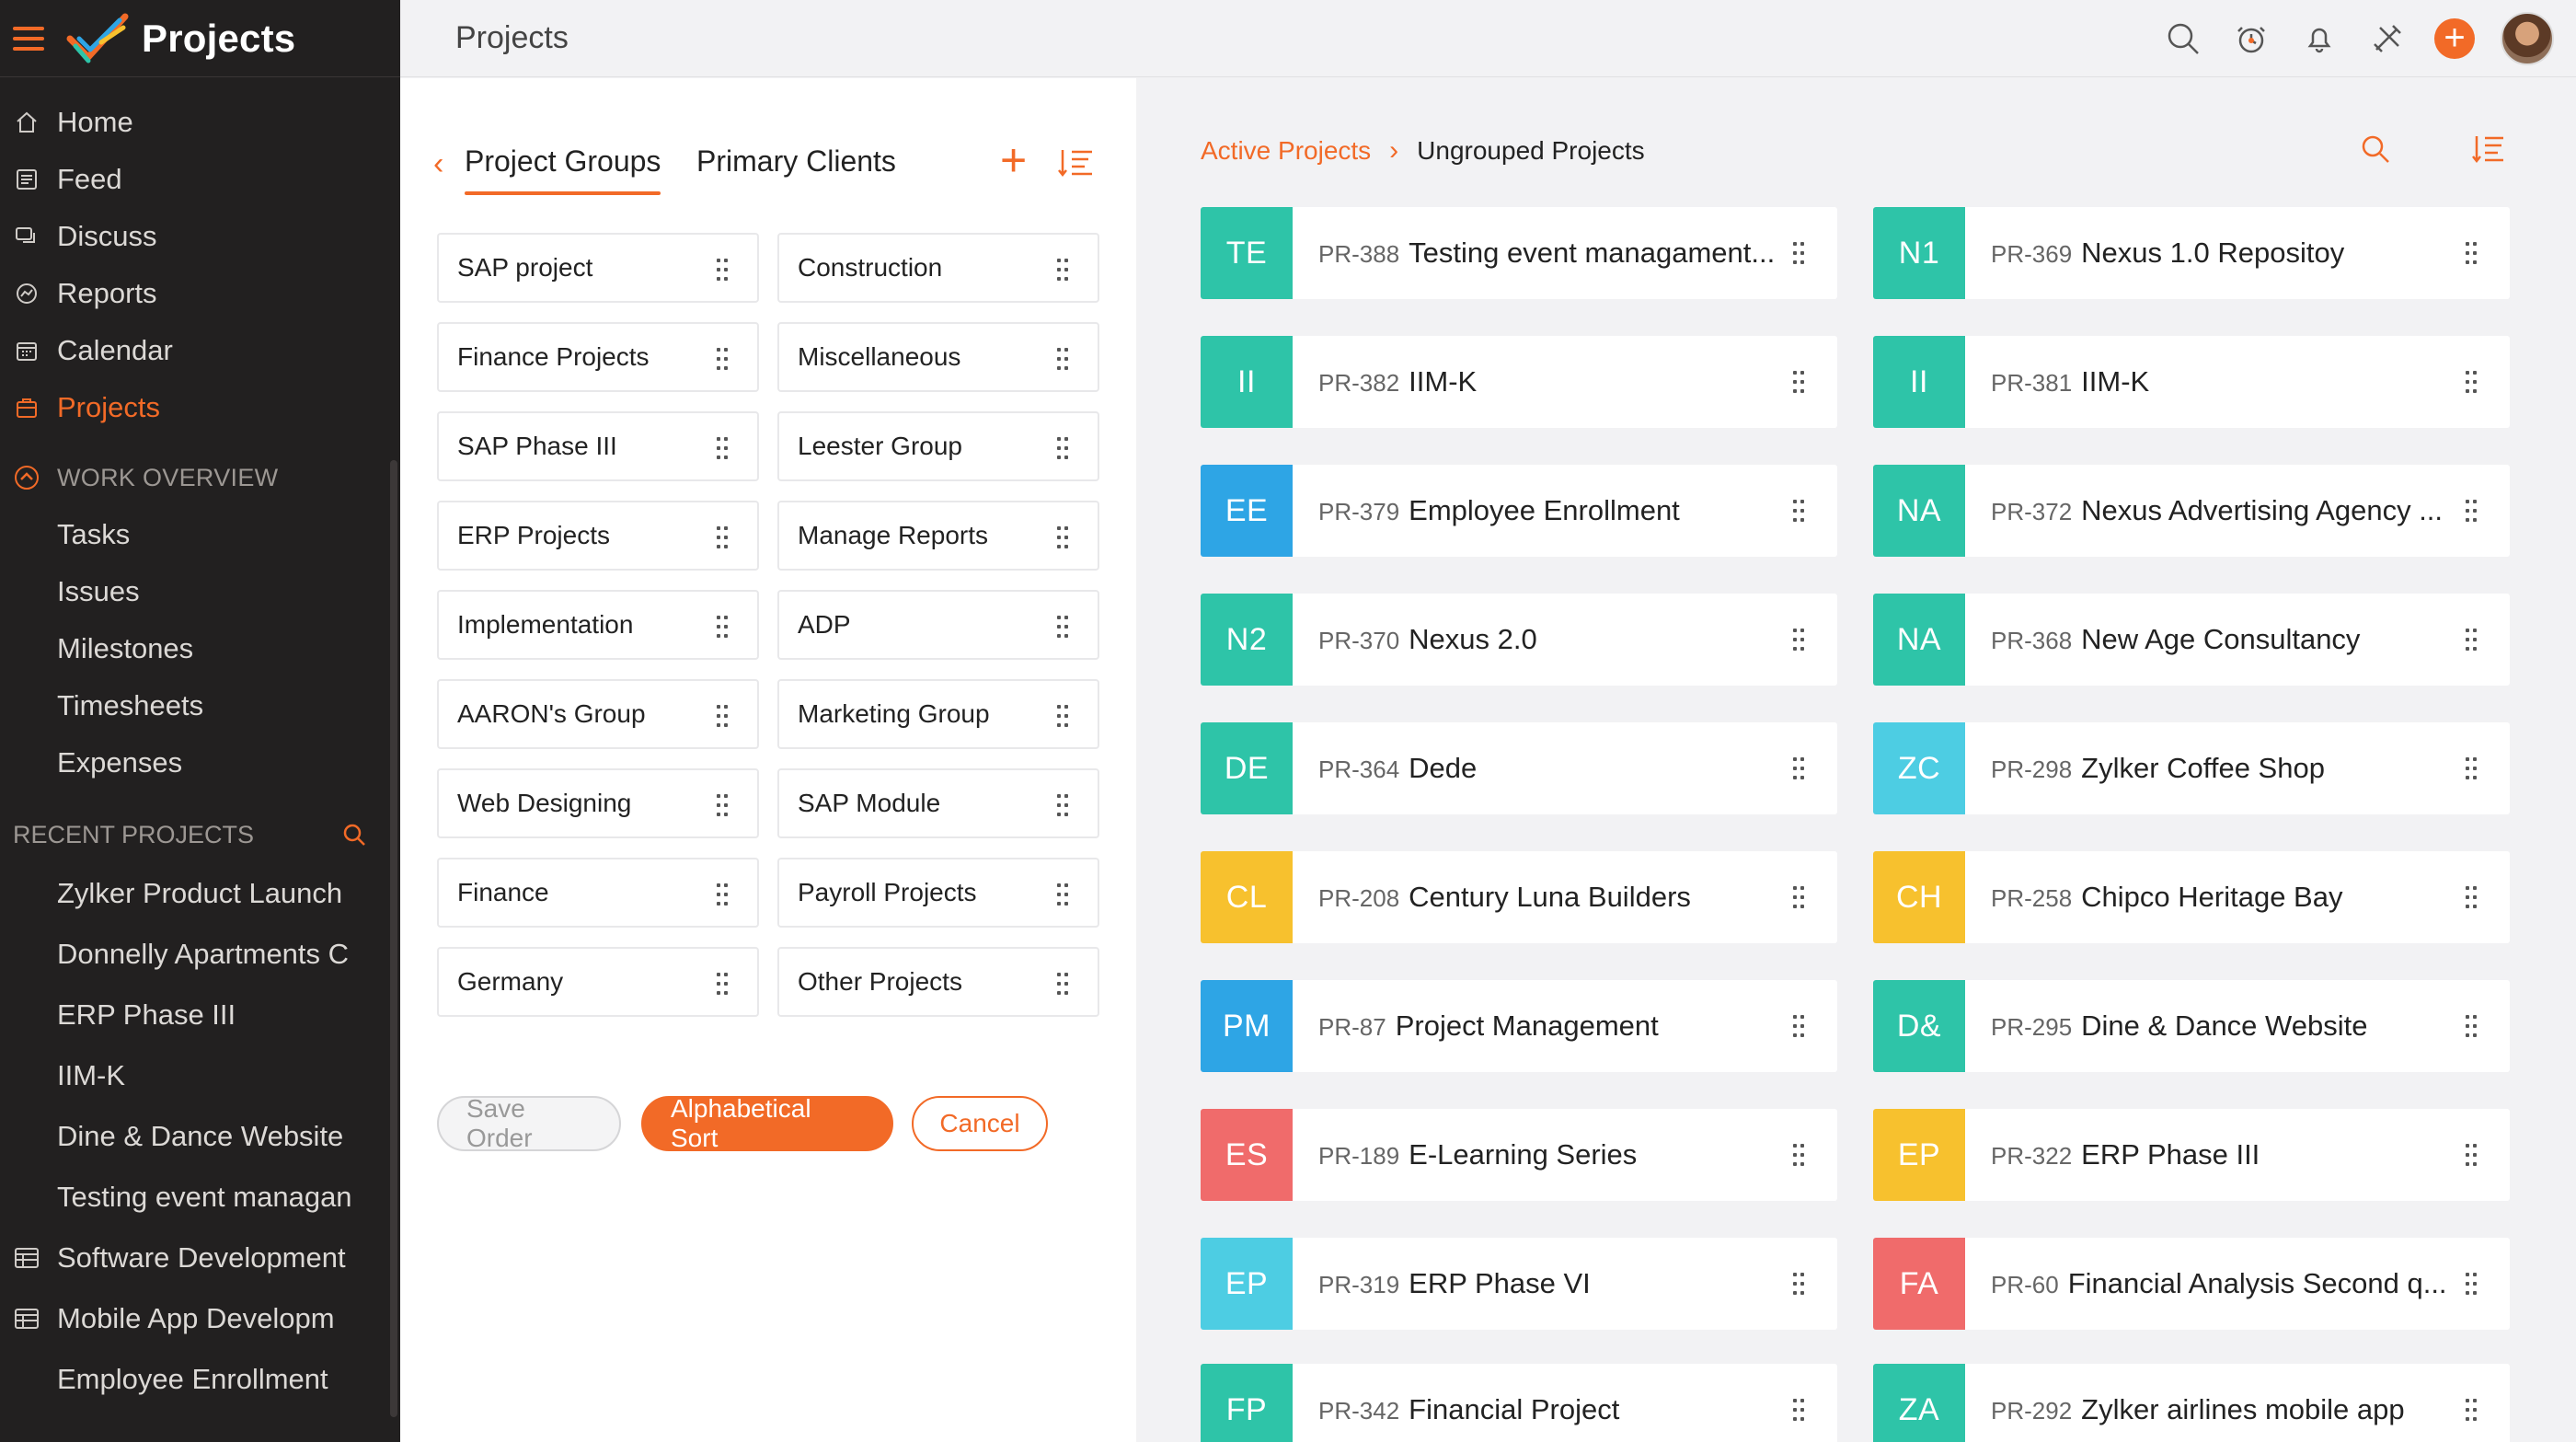 The image size is (2576, 1442). I want to click on project-card: ZC PR-298 Zylker Coffee Shop, so click(2191, 768).